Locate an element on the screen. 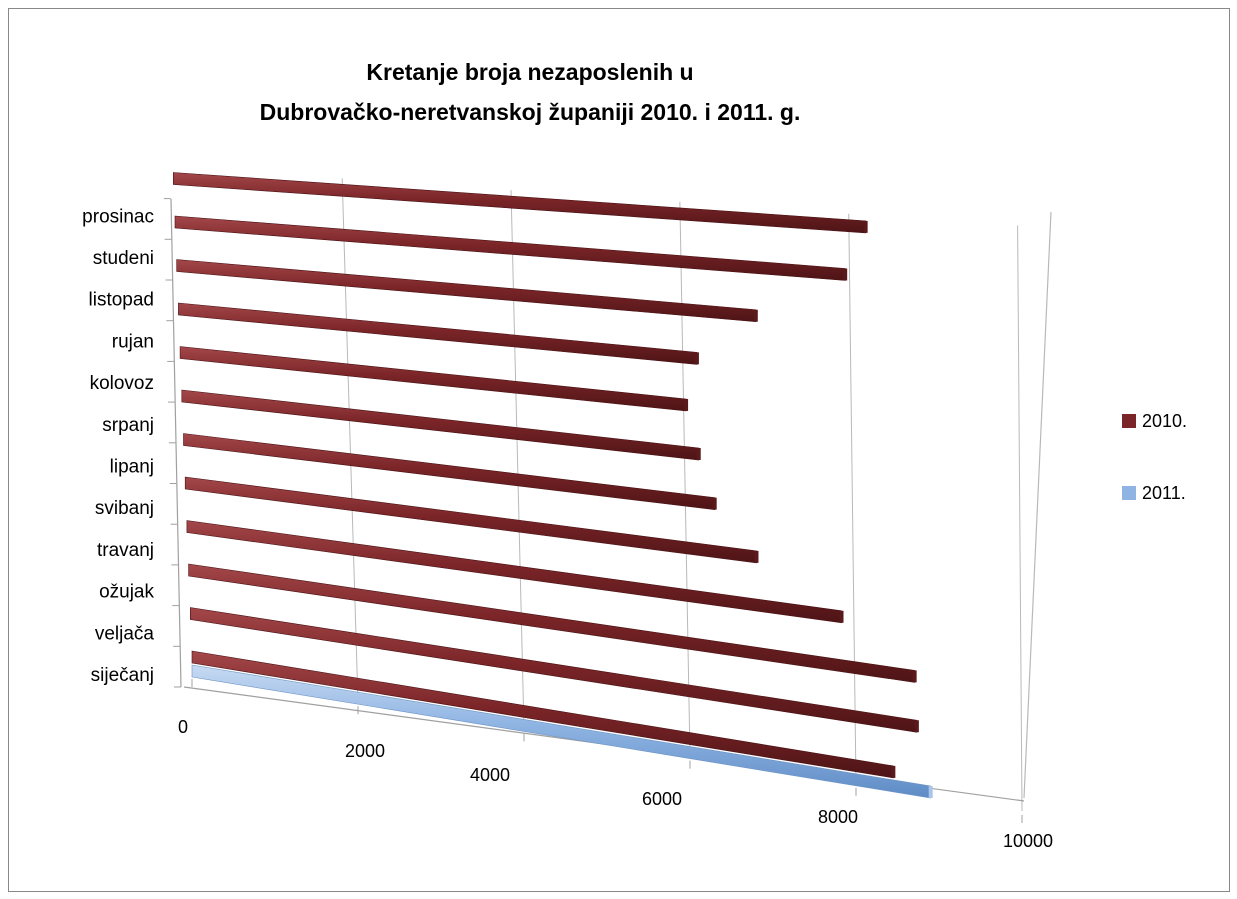 The height and width of the screenshot is (899, 1237). bar-cap-2010-studeni is located at coordinates (845, 274).